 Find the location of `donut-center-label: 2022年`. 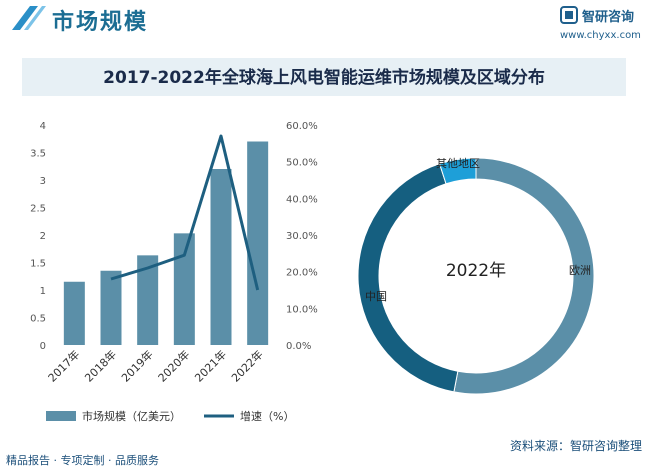

donut-center-label: 2022年 is located at coordinates (476, 271).